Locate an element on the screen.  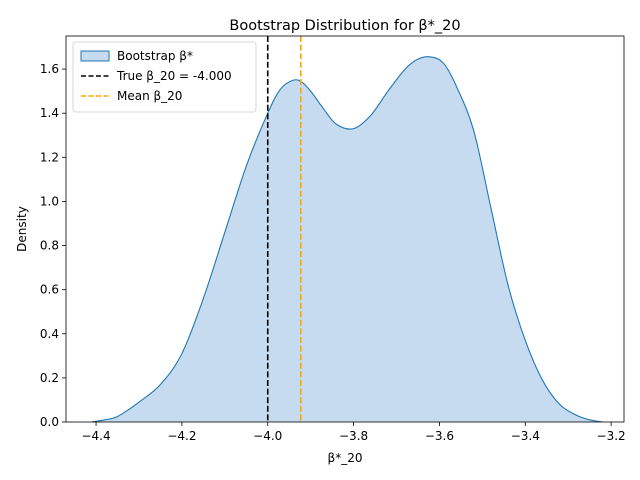
y-axis: 0.0 0.2 0.4 0.6 0.8 1.0 1.2 1.4 1.6 is located at coordinates (53, 245).